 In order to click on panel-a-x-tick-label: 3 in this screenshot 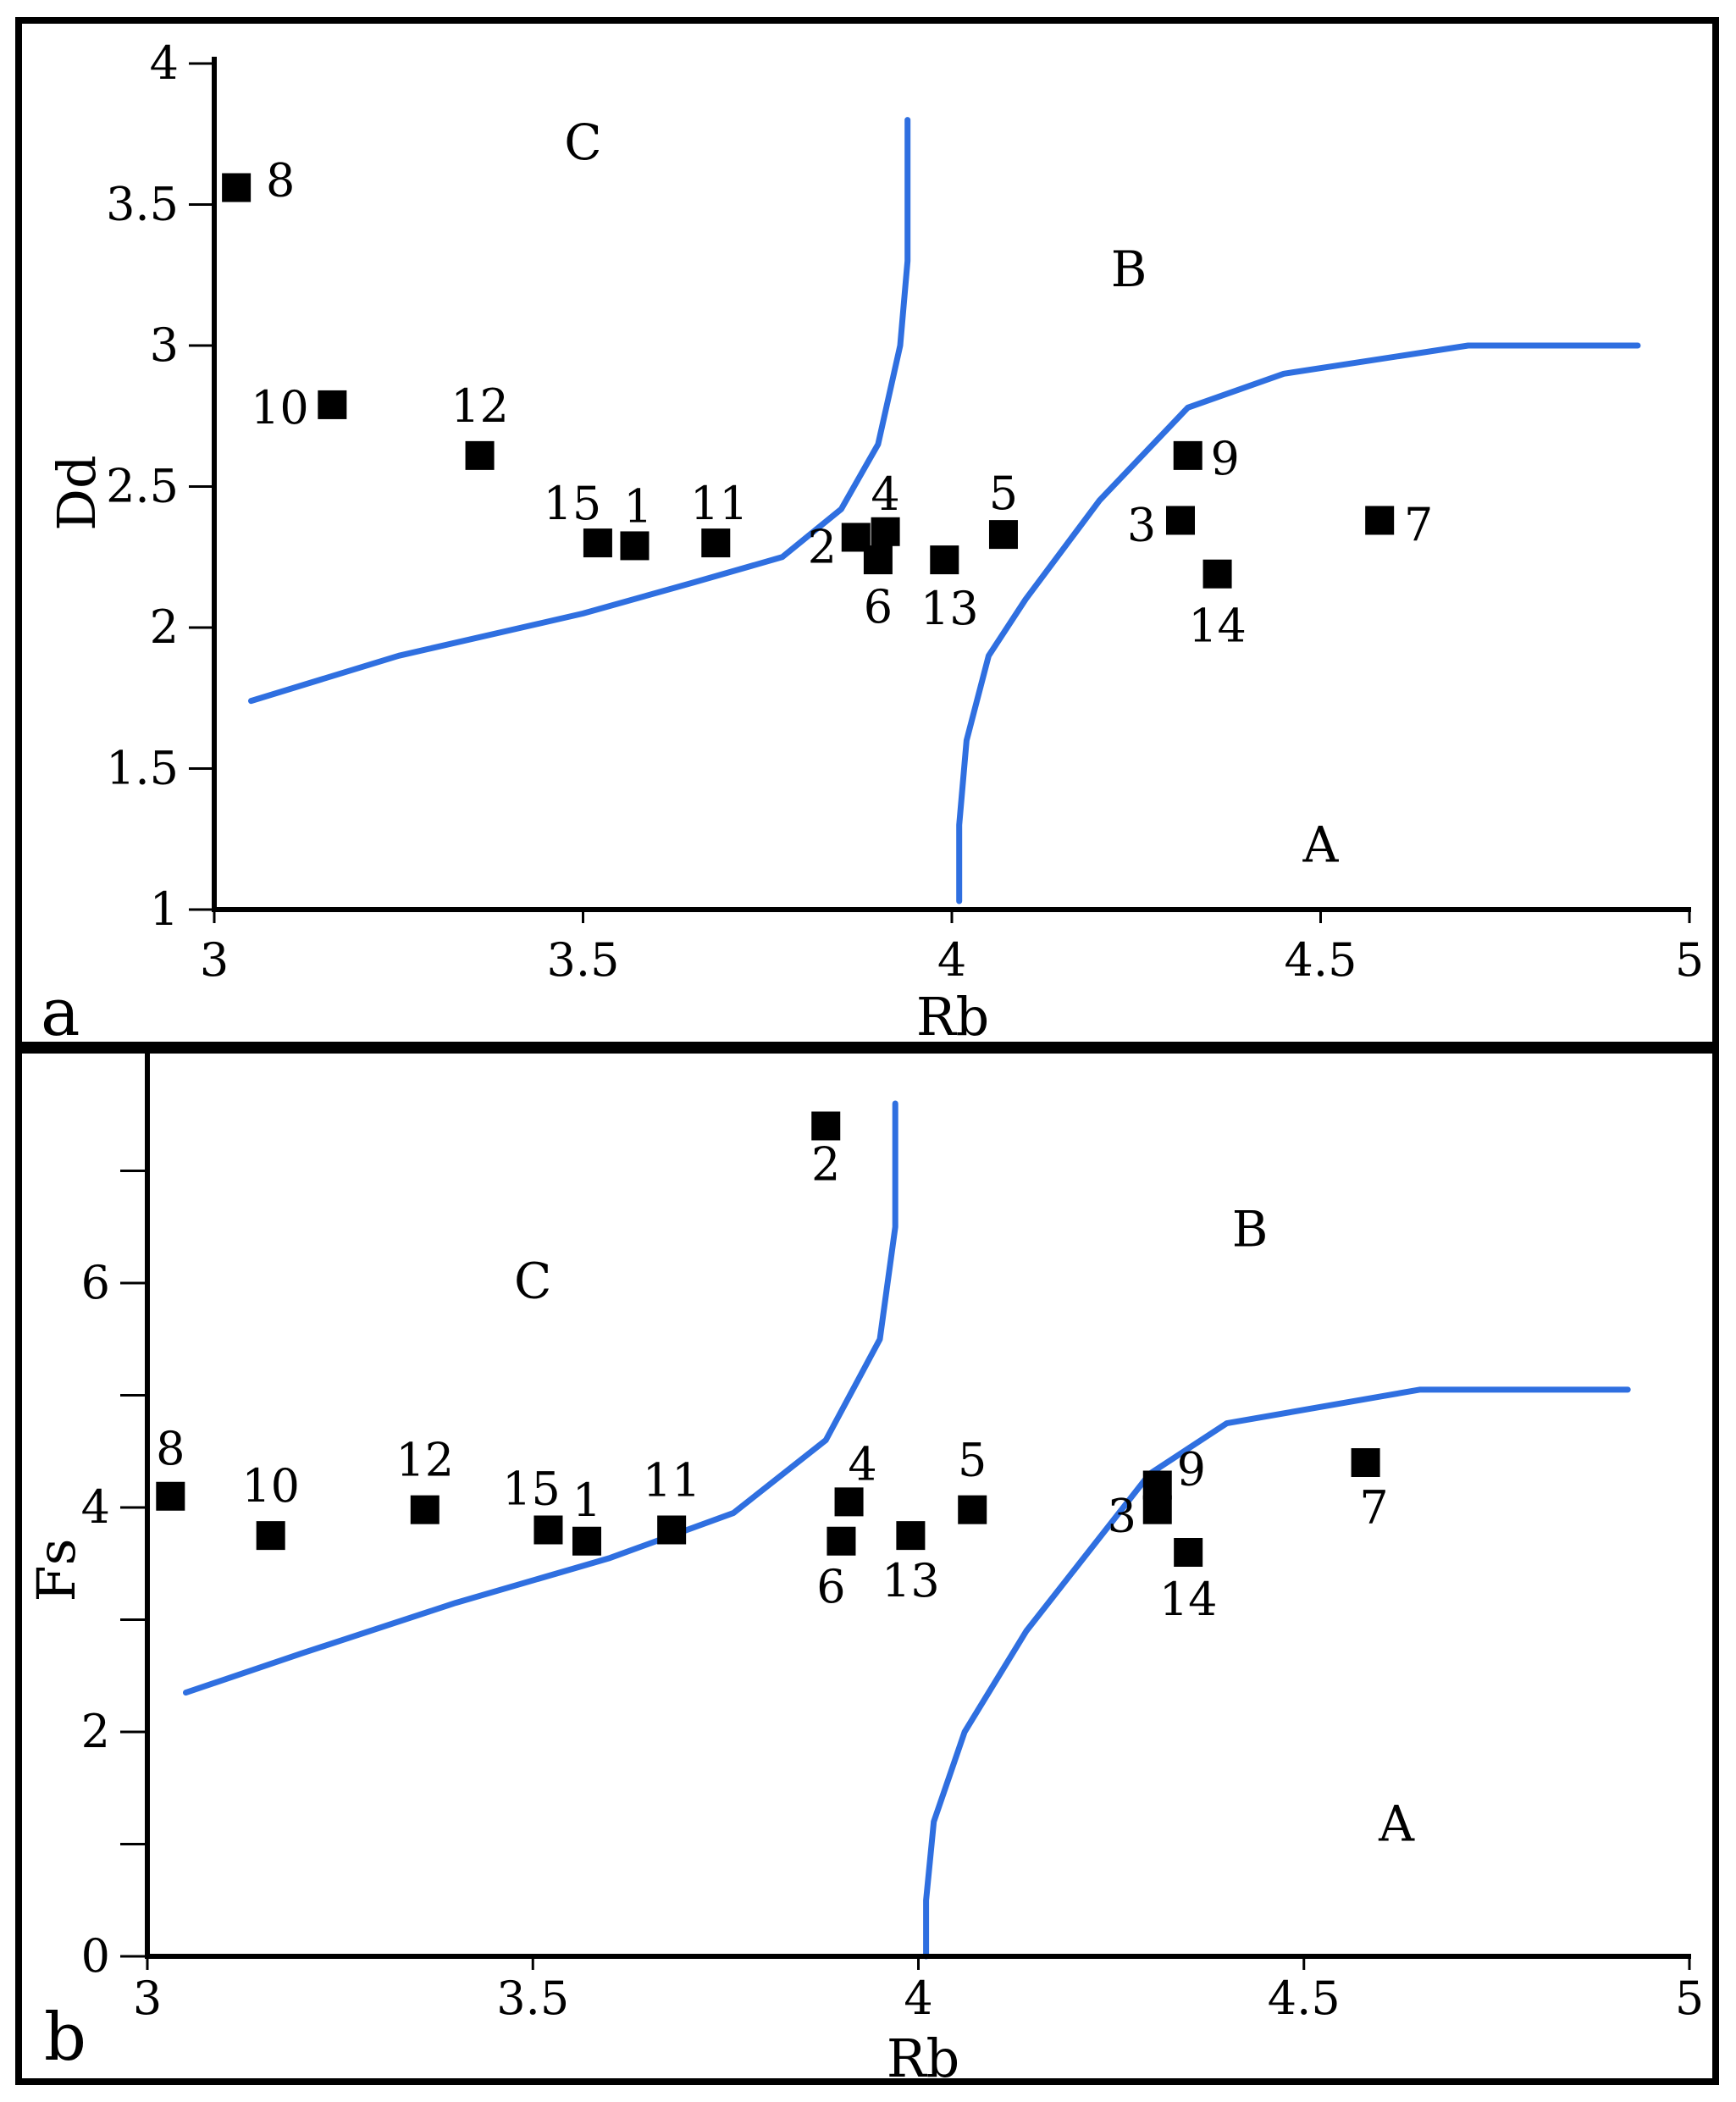, I will do `click(214, 960)`.